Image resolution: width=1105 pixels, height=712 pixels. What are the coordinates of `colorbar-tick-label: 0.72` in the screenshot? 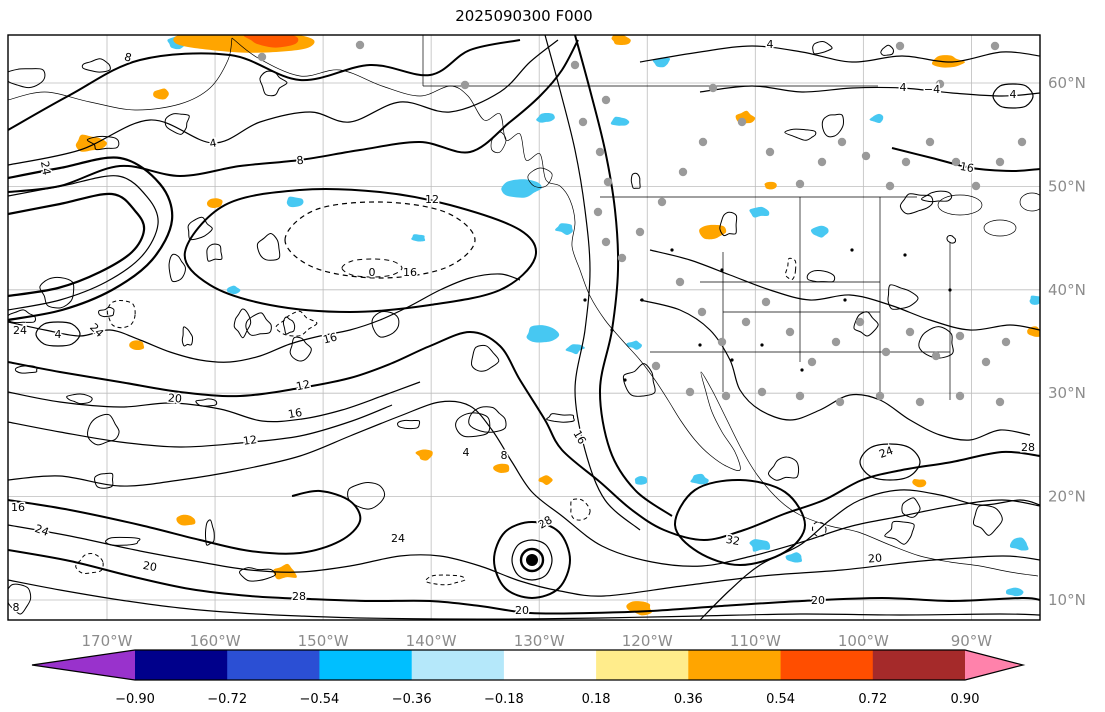 It's located at (872, 699).